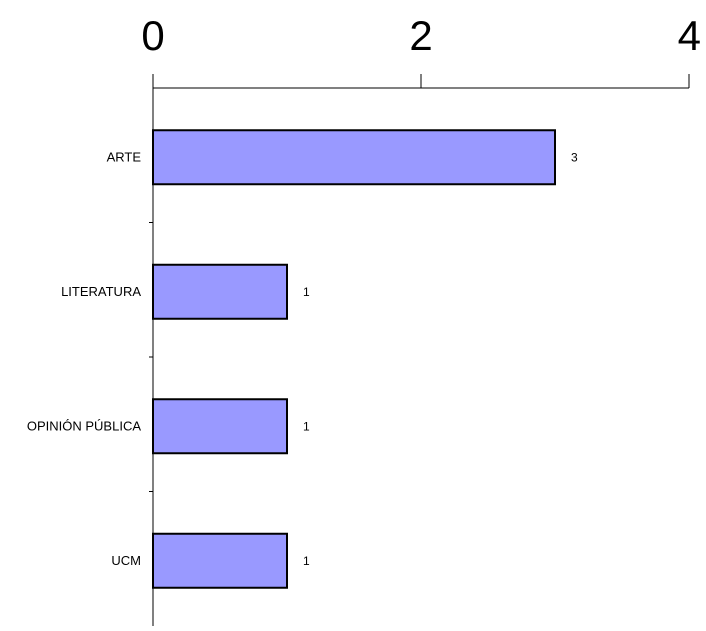  Describe the element at coordinates (152, 35) in the screenshot. I see `x-tick-label: 0` at that location.